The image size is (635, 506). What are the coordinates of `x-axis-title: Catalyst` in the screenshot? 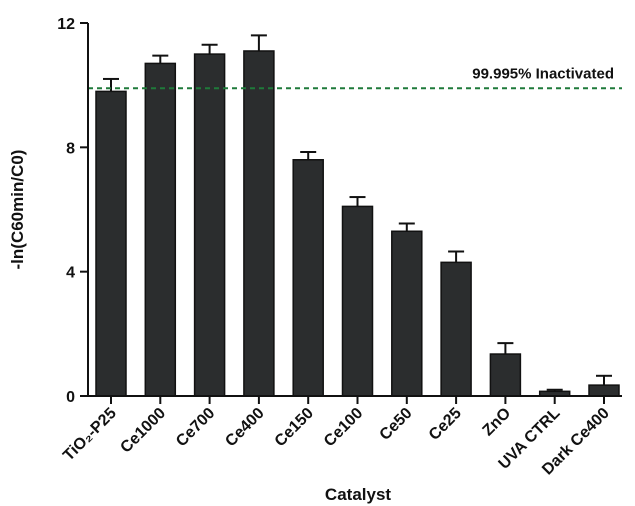 It's located at (358, 494).